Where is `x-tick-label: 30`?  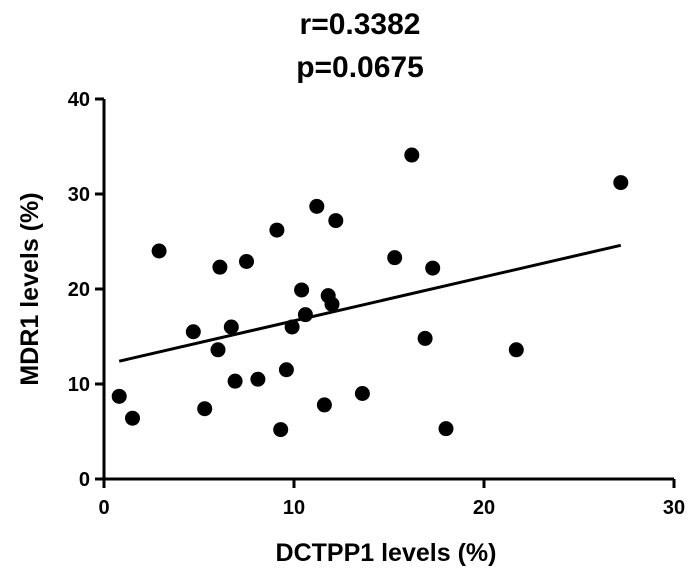
x-tick-label: 30 is located at coordinates (674, 508).